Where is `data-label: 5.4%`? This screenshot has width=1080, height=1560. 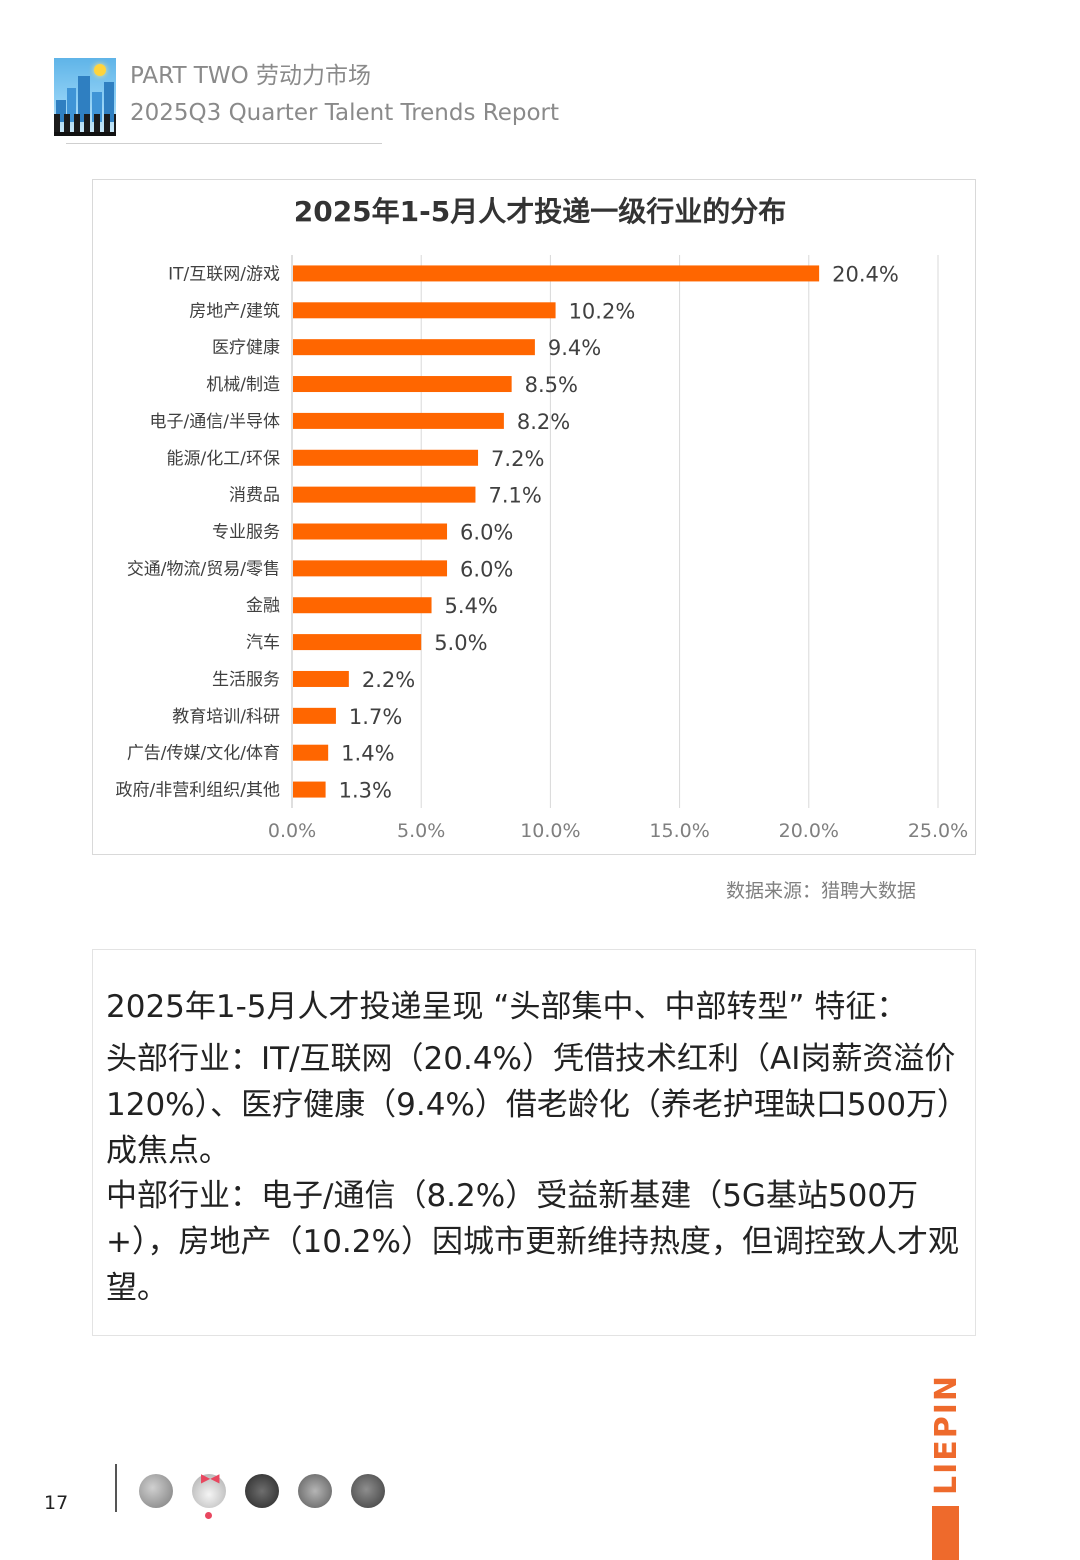
data-label: 5.4% is located at coordinates (471, 606).